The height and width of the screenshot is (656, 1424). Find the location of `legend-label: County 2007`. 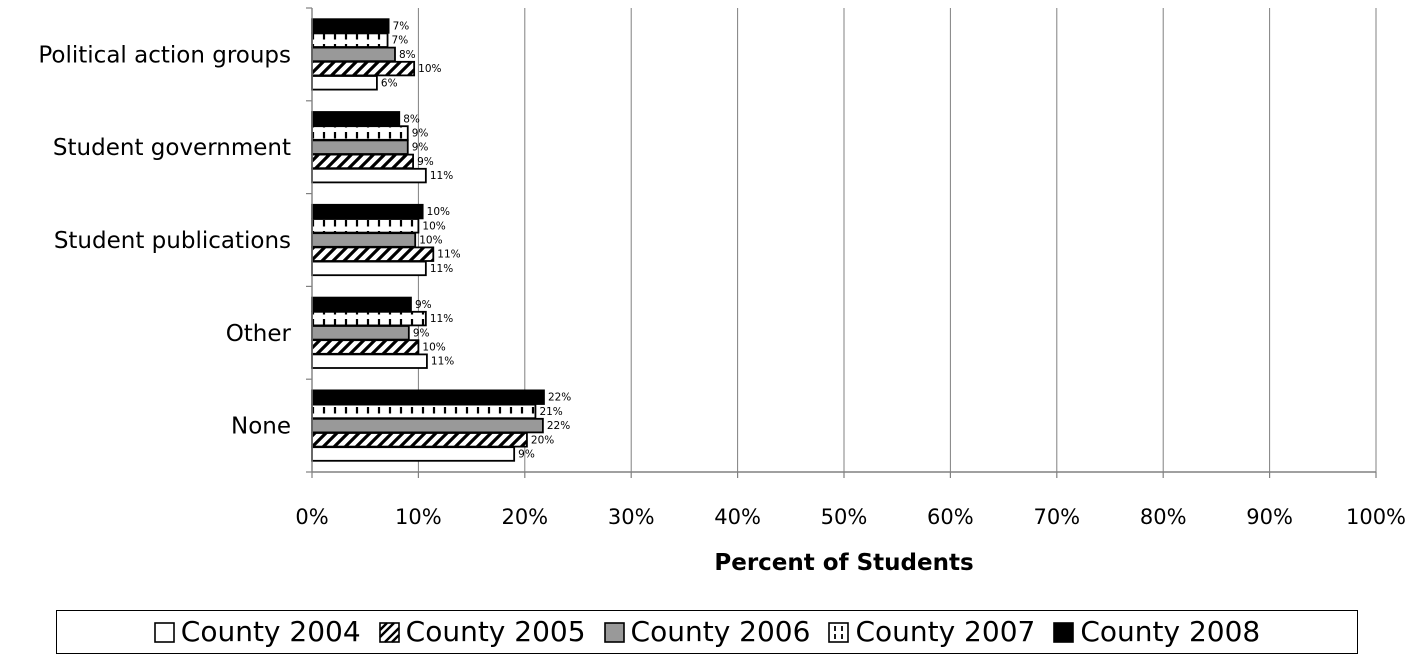

legend-label: County 2007 is located at coordinates (945, 631).